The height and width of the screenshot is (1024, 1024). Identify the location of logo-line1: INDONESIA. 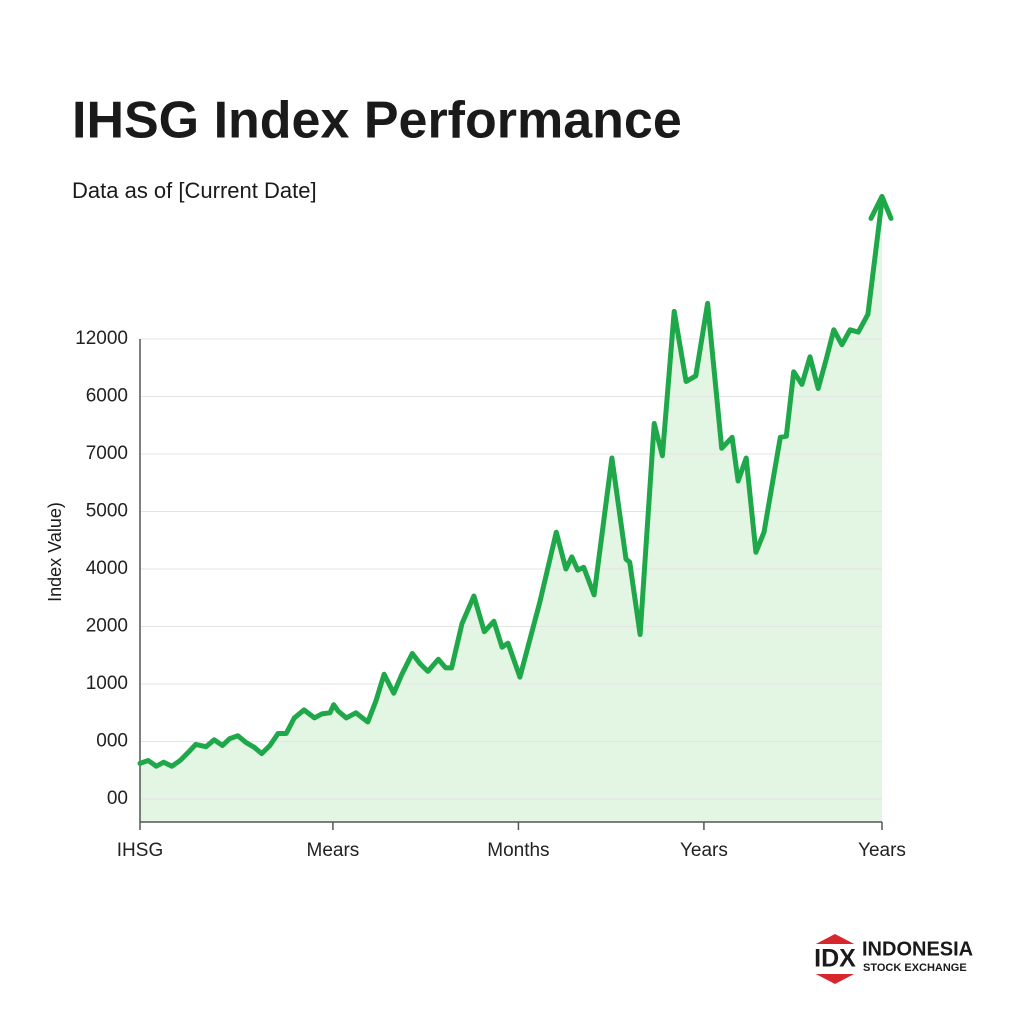
(917, 949).